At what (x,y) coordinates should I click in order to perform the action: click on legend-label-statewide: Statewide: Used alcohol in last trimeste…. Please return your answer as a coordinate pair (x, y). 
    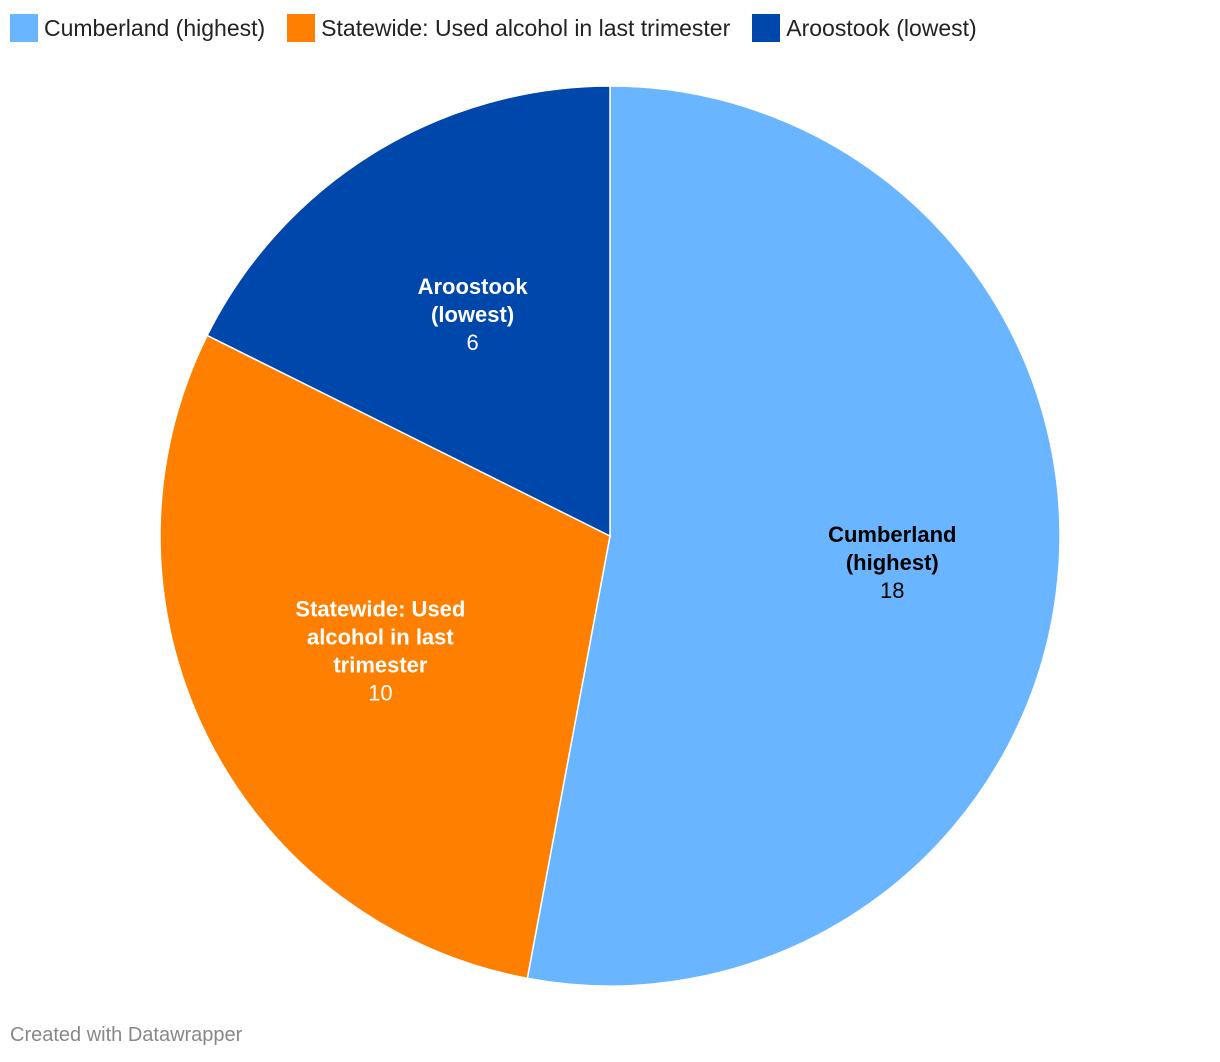
    Looking at the image, I should click on (526, 27).